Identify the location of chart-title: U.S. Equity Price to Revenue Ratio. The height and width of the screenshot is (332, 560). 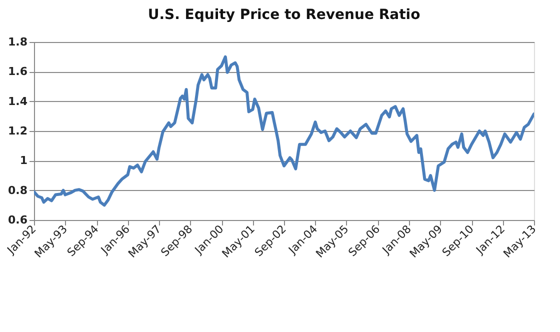
(284, 15).